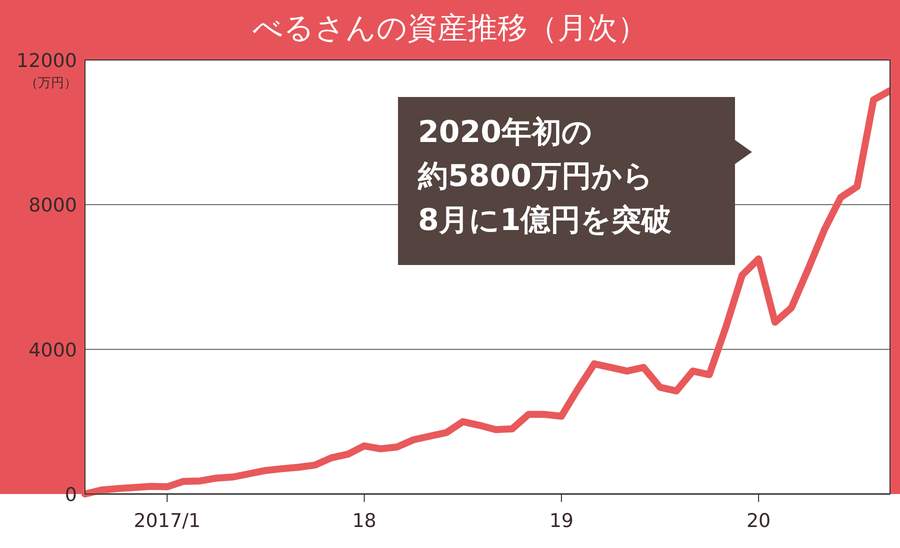  Describe the element at coordinates (505, 132) in the screenshot. I see `annotation: 2020年初の` at that location.